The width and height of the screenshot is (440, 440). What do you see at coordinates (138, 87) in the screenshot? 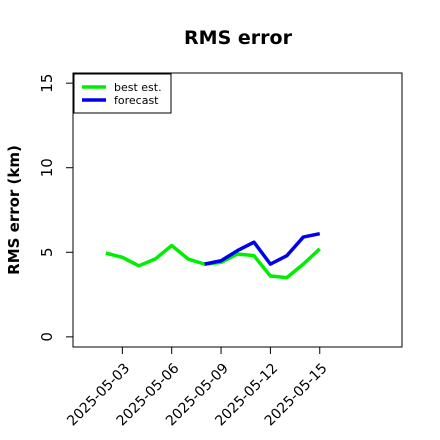
I see `legend-label: best est.` at bounding box center [138, 87].